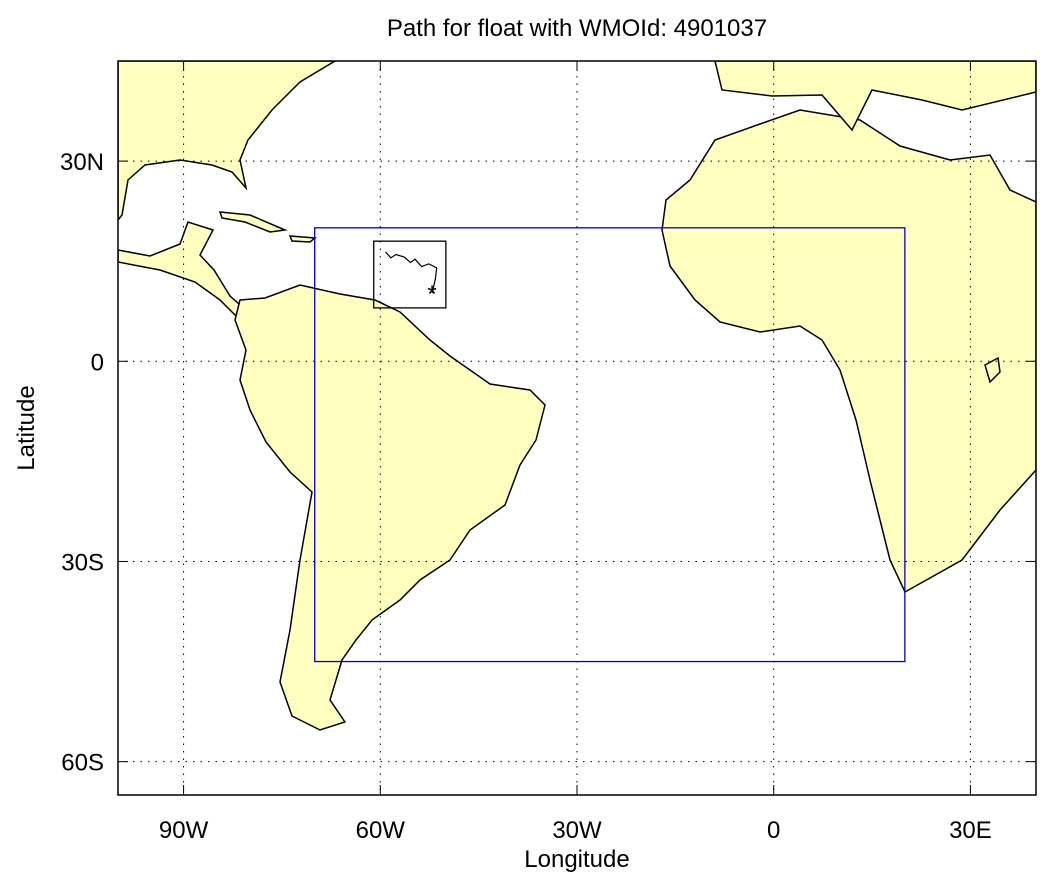  What do you see at coordinates (227, 141) in the screenshot?
I see `north-america` at bounding box center [227, 141].